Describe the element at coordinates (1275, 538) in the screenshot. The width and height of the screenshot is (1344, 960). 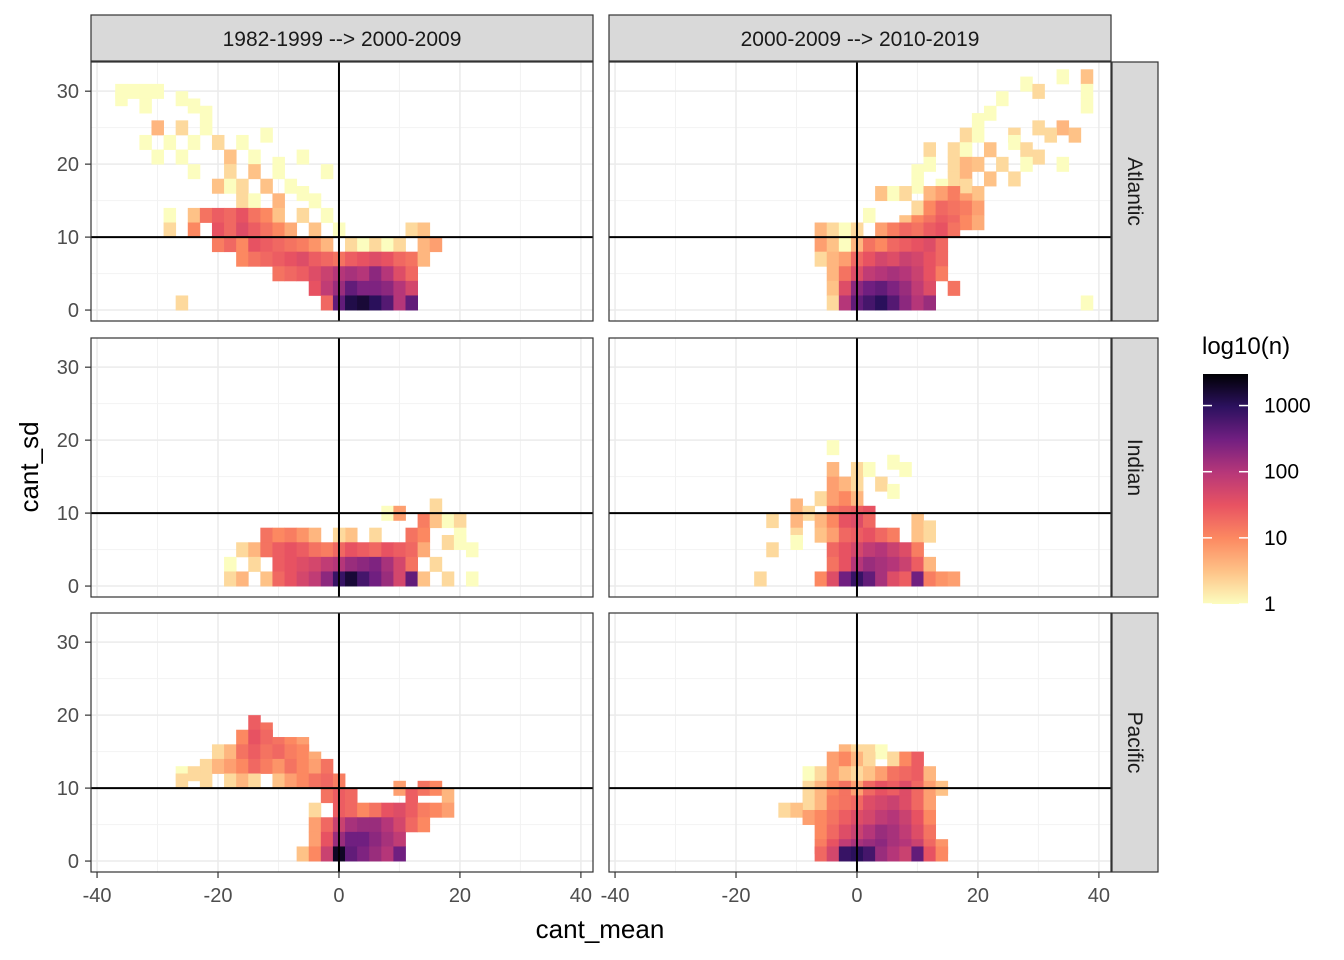
I see `legend-tick-label: 10` at that location.